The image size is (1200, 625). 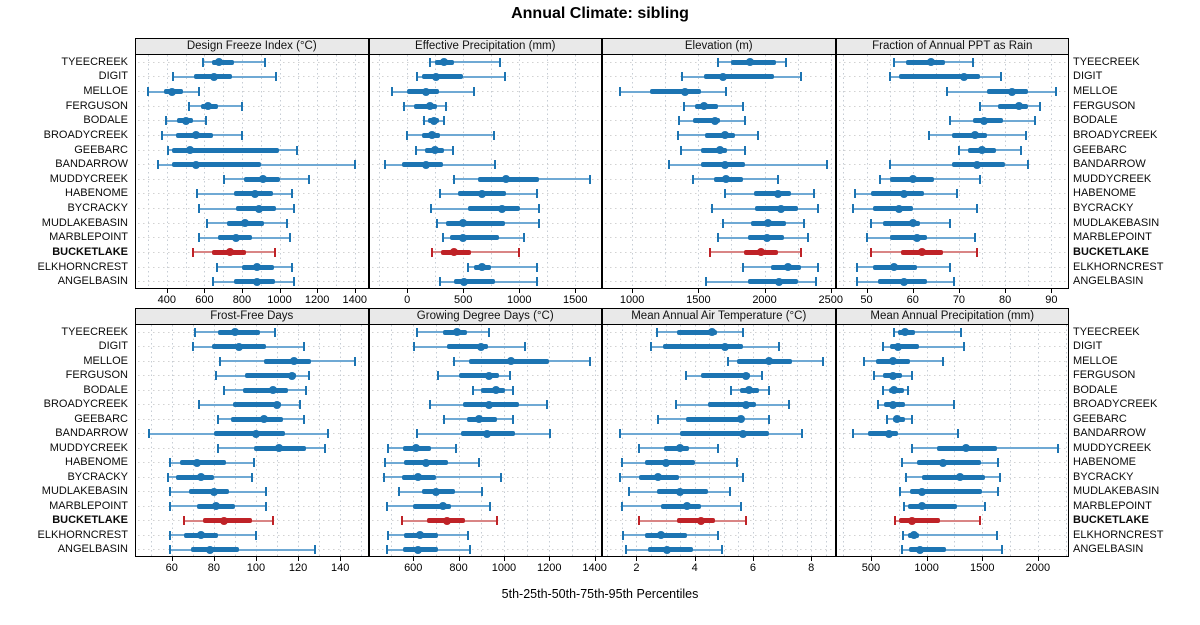 I want to click on site-label: MUDLAKEBASIN, so click(x=1116, y=222).